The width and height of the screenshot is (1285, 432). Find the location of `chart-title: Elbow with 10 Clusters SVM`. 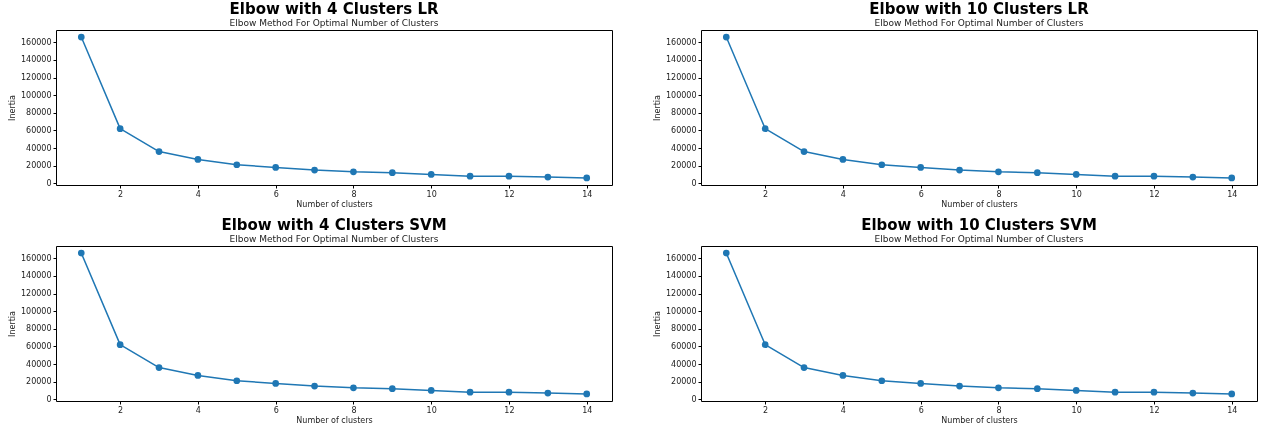

chart-title: Elbow with 10 Clusters SVM is located at coordinates (979, 225).